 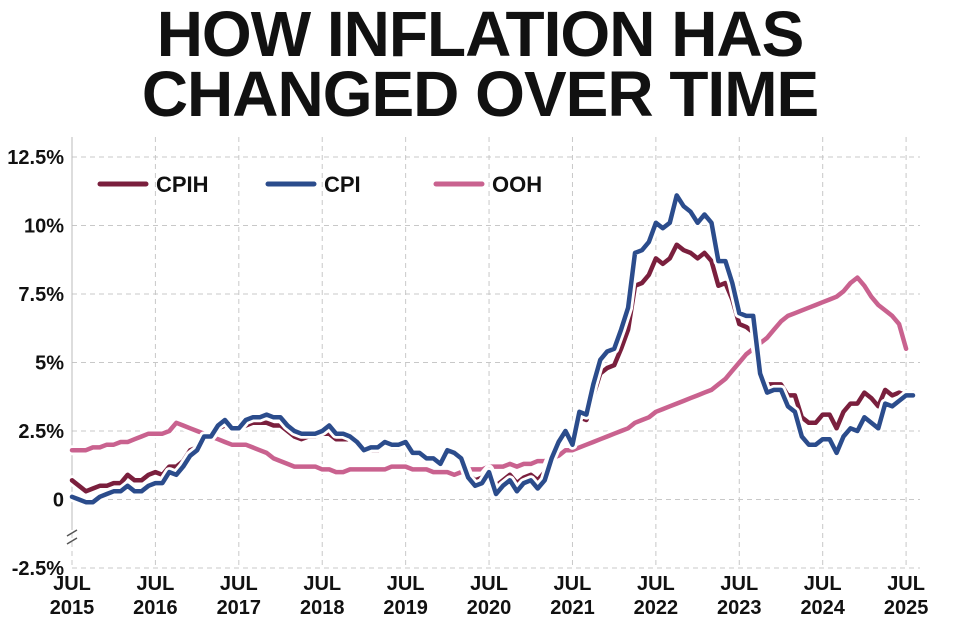 What do you see at coordinates (489, 596) in the screenshot?
I see `x-tick-label: JUL 2020` at bounding box center [489, 596].